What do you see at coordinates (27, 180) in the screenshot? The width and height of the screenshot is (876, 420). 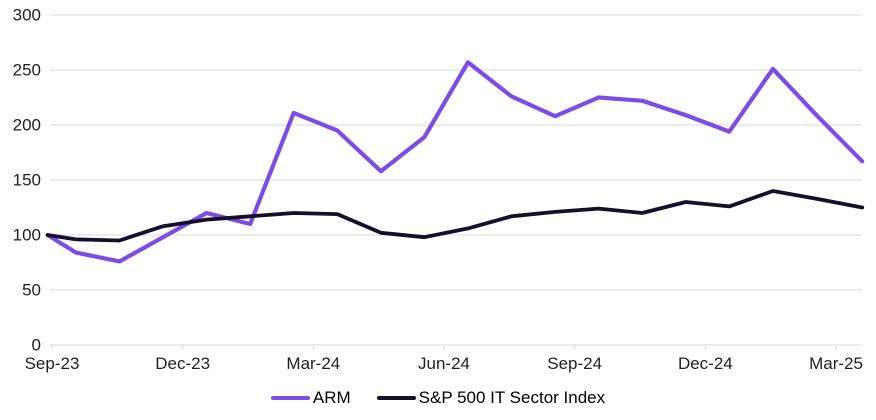 I see `y-axis-label-150: 150` at bounding box center [27, 180].